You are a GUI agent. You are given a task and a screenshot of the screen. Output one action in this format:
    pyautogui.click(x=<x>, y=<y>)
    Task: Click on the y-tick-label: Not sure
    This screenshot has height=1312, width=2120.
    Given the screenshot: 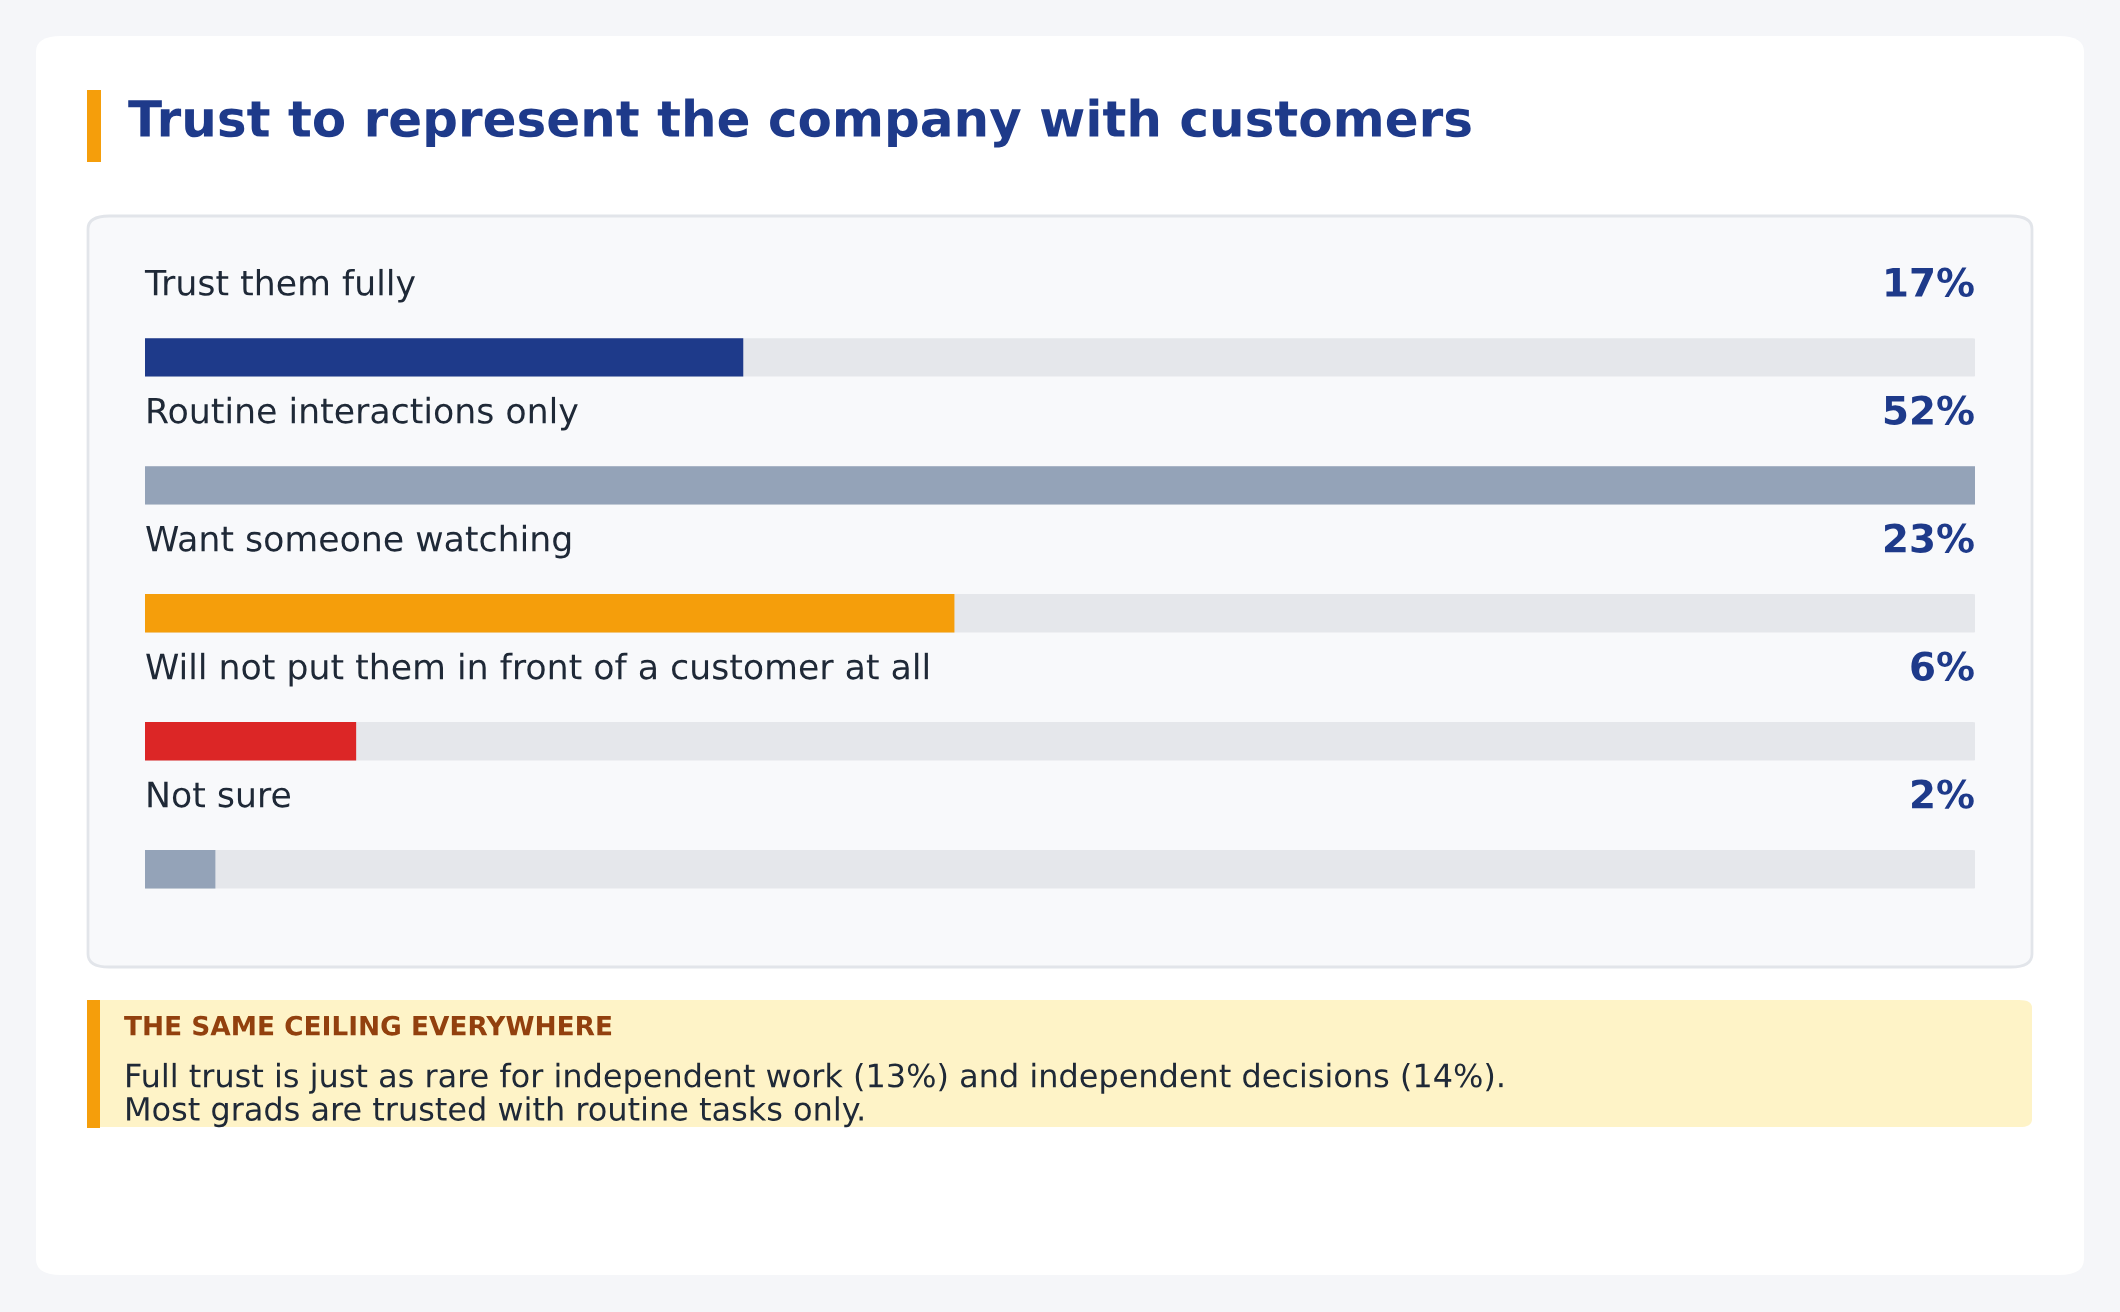 What is the action you would take?
    pyautogui.click(x=219, y=794)
    